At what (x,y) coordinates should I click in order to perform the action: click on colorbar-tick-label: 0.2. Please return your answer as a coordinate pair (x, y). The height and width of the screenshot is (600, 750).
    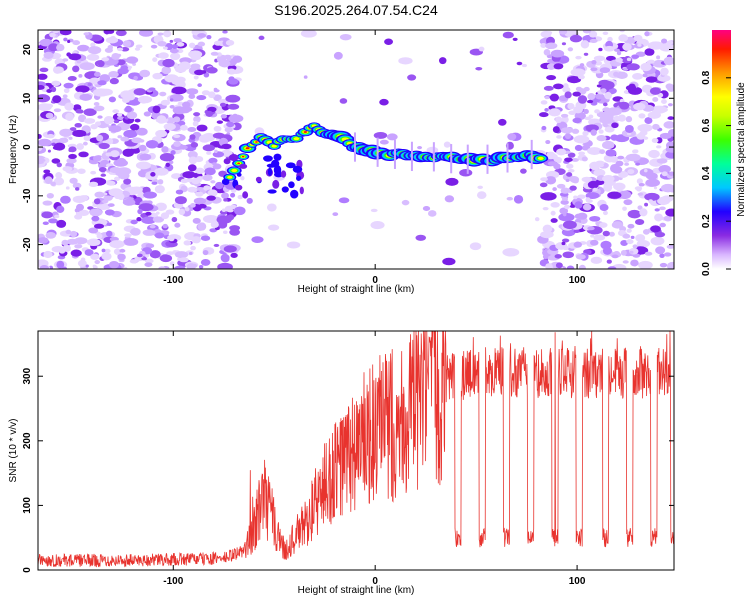
    Looking at the image, I should click on (706, 221).